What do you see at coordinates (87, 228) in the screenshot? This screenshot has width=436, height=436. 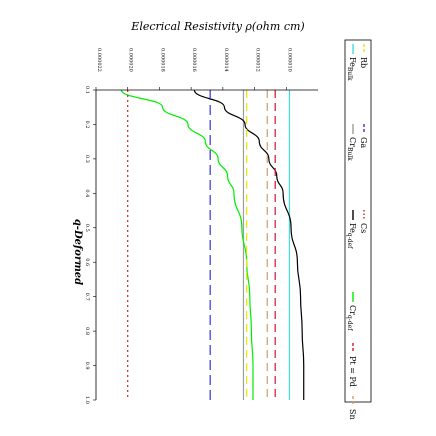 I see `x-tick-label: 0.5` at bounding box center [87, 228].